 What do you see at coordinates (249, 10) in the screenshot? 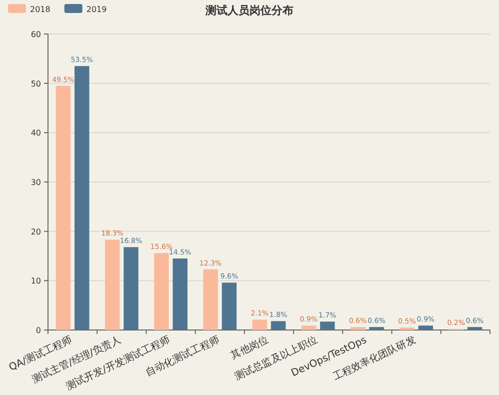
I see `chart-title: 测试人员岗位分布` at bounding box center [249, 10].